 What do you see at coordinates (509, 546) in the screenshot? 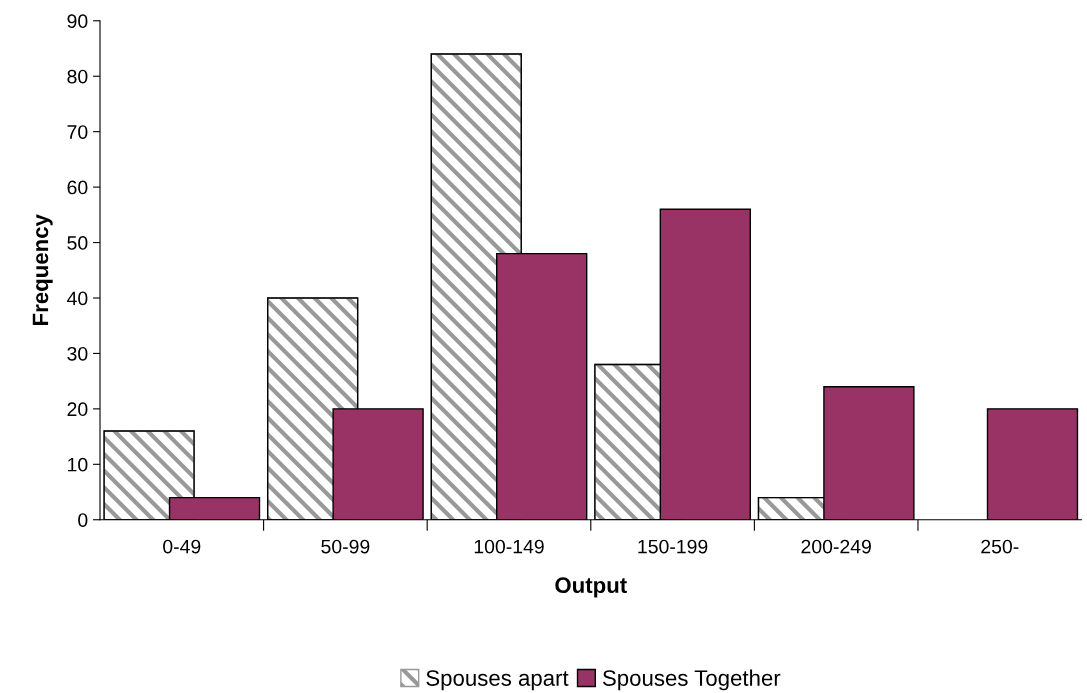
I see `x-tick-label: 100-149` at bounding box center [509, 546].